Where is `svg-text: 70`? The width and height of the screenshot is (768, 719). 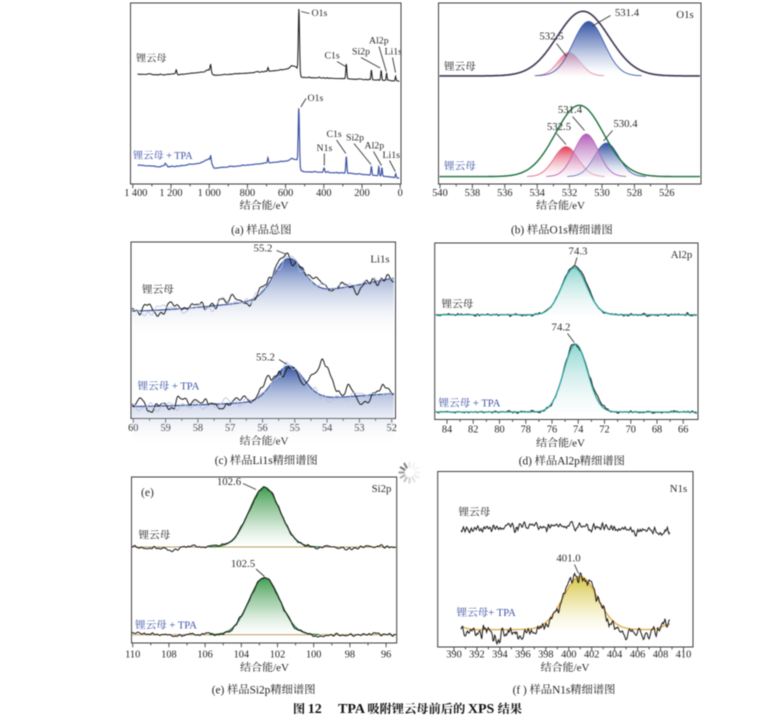 svg-text: 70 is located at coordinates (631, 430).